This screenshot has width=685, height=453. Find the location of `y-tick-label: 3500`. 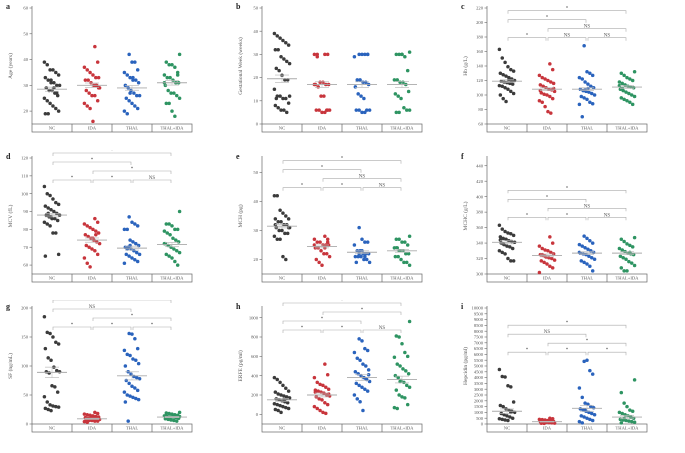

y-tick-label: 3500 is located at coordinates (479, 383).